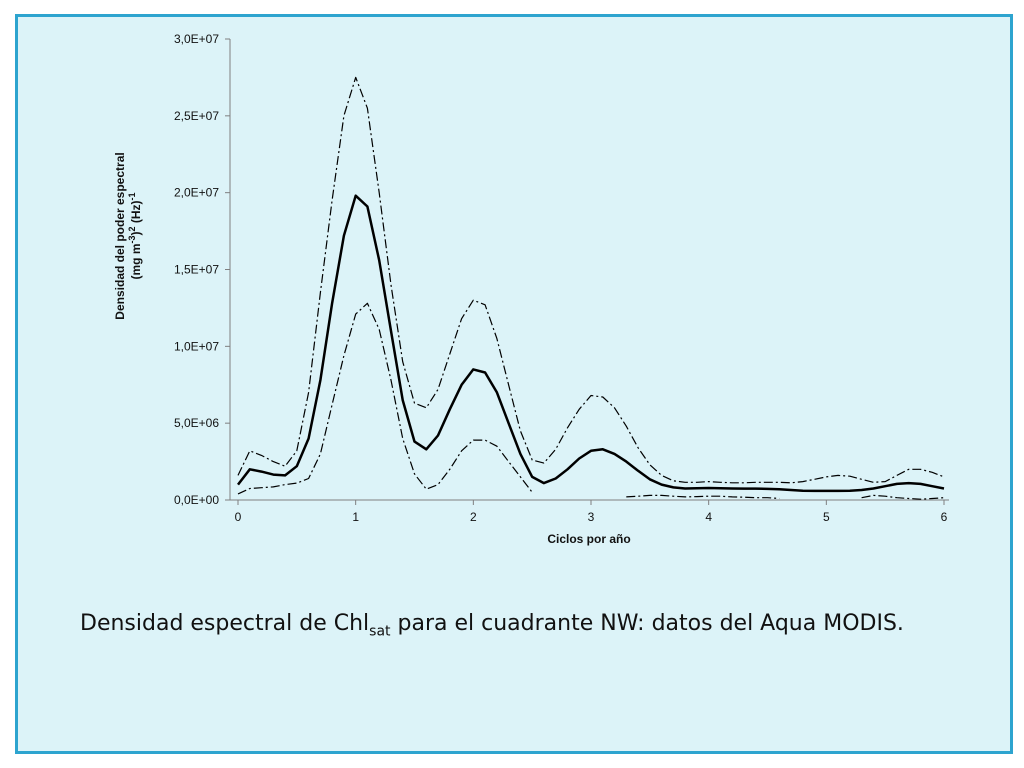  What do you see at coordinates (196, 193) in the screenshot?
I see `y-tick-label: 2,0E+07` at bounding box center [196, 193].